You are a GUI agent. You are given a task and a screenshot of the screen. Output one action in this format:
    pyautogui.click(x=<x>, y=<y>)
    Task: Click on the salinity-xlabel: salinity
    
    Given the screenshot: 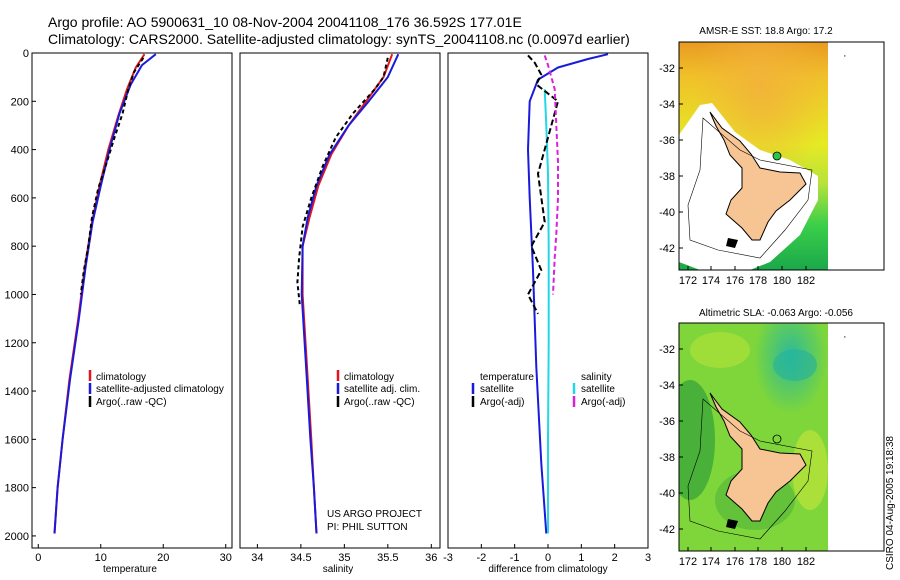 What is the action you would take?
    pyautogui.click(x=338, y=569)
    